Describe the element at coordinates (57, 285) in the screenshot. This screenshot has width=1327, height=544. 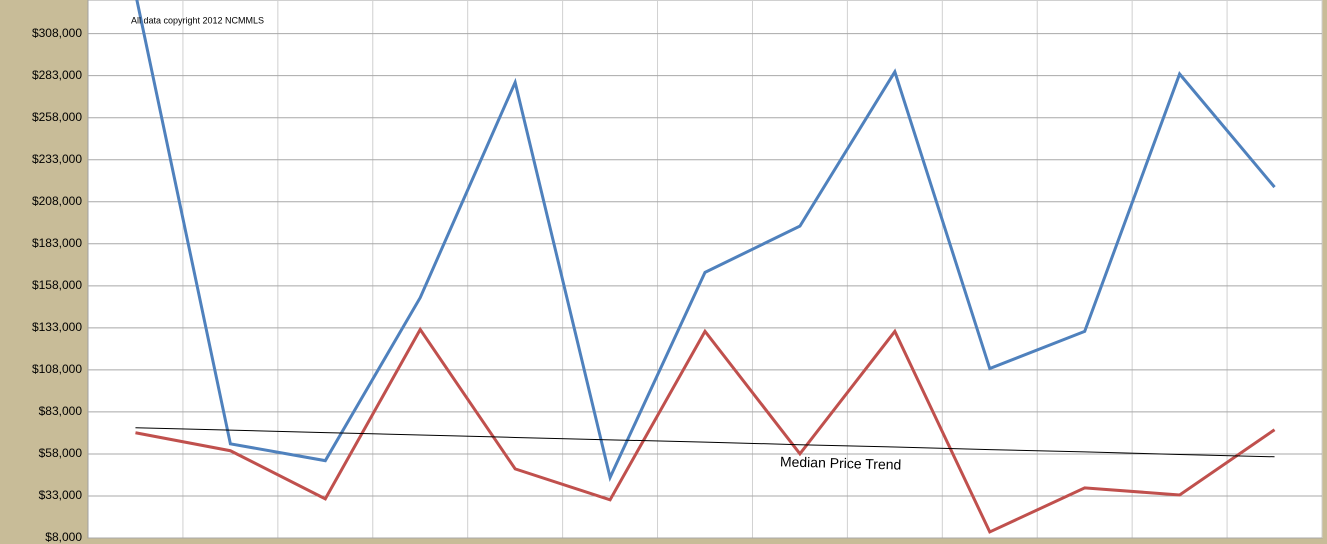
I see `y-tick-label: $158,000` at that location.